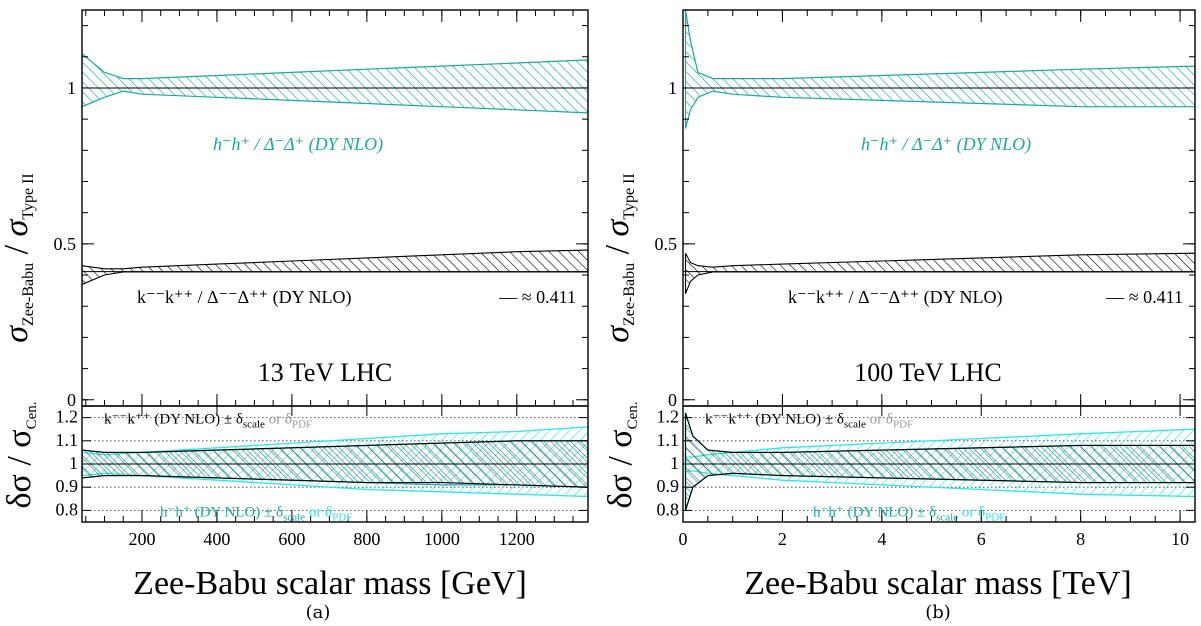  Describe the element at coordinates (927, 372) in the screenshot. I see `energy-label: 100 TeV LHC` at that location.